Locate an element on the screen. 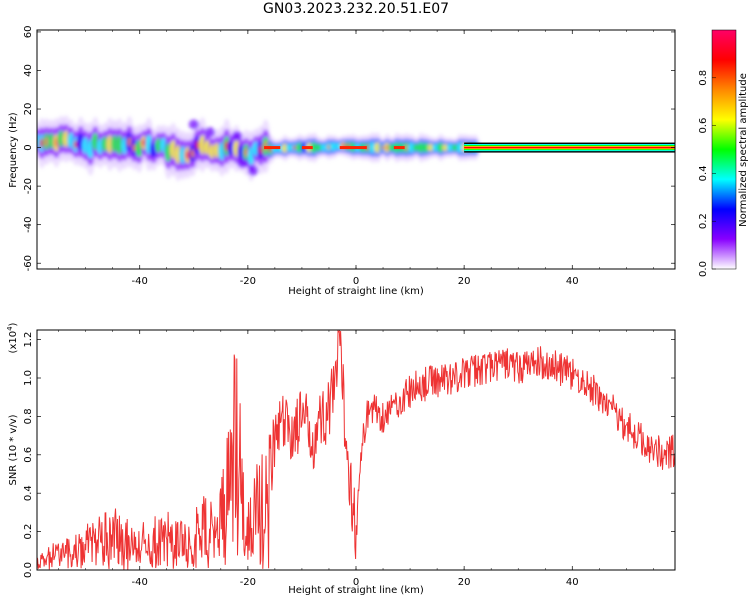  spectrogram-y-tick-label: -40 is located at coordinates (28, 224).